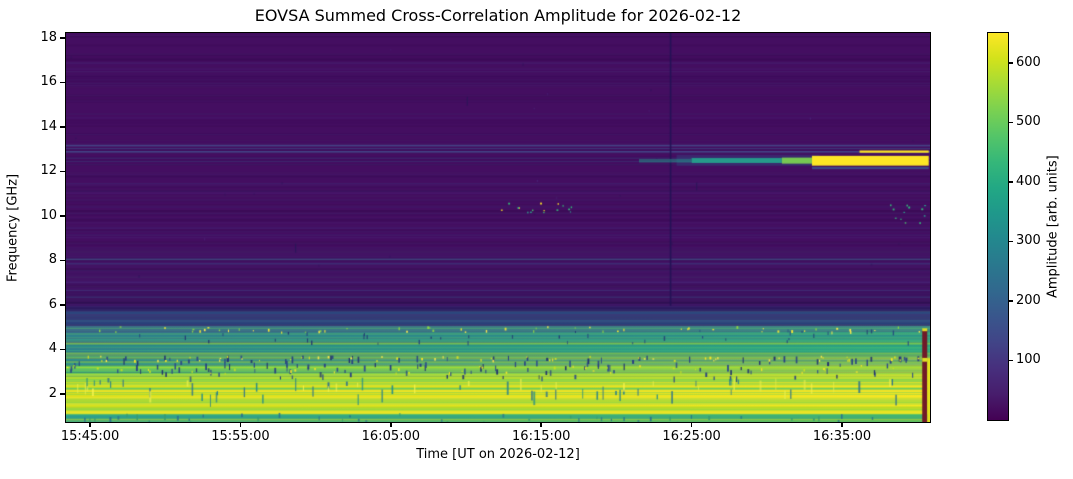 Image resolution: width=1073 pixels, height=479 pixels. What do you see at coordinates (240, 436) in the screenshot?
I see `x-tick-label: 15:55:00` at bounding box center [240, 436].